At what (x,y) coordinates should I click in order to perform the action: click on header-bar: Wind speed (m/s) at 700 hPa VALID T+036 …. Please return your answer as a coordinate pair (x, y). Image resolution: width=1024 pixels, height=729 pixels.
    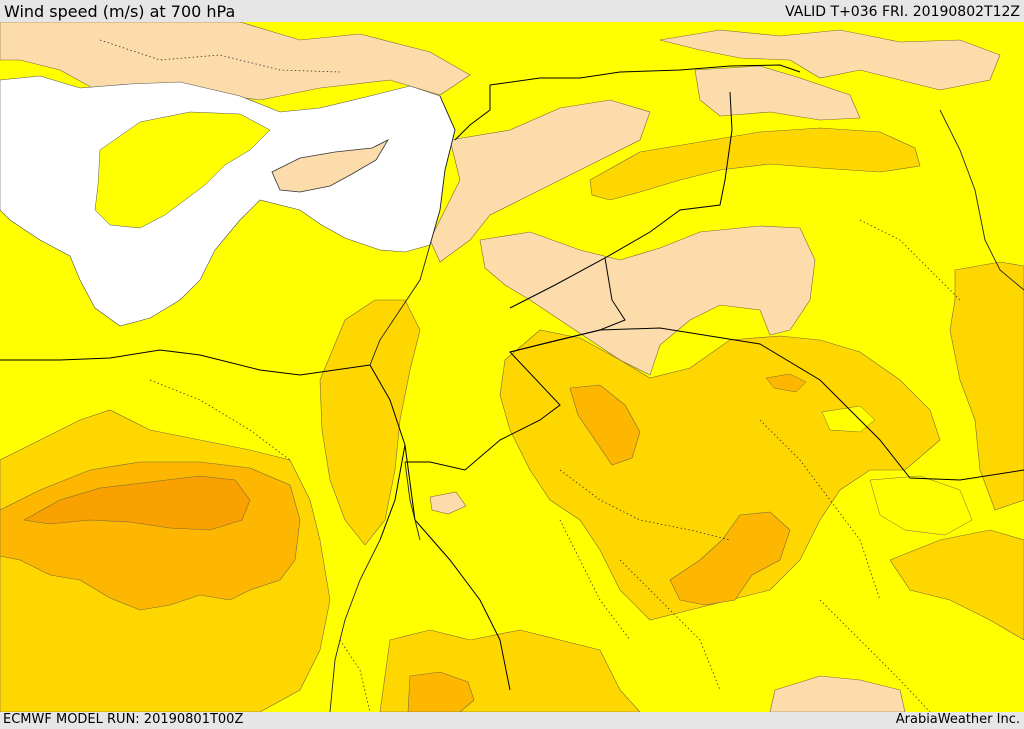
    Looking at the image, I should click on (512, 11).